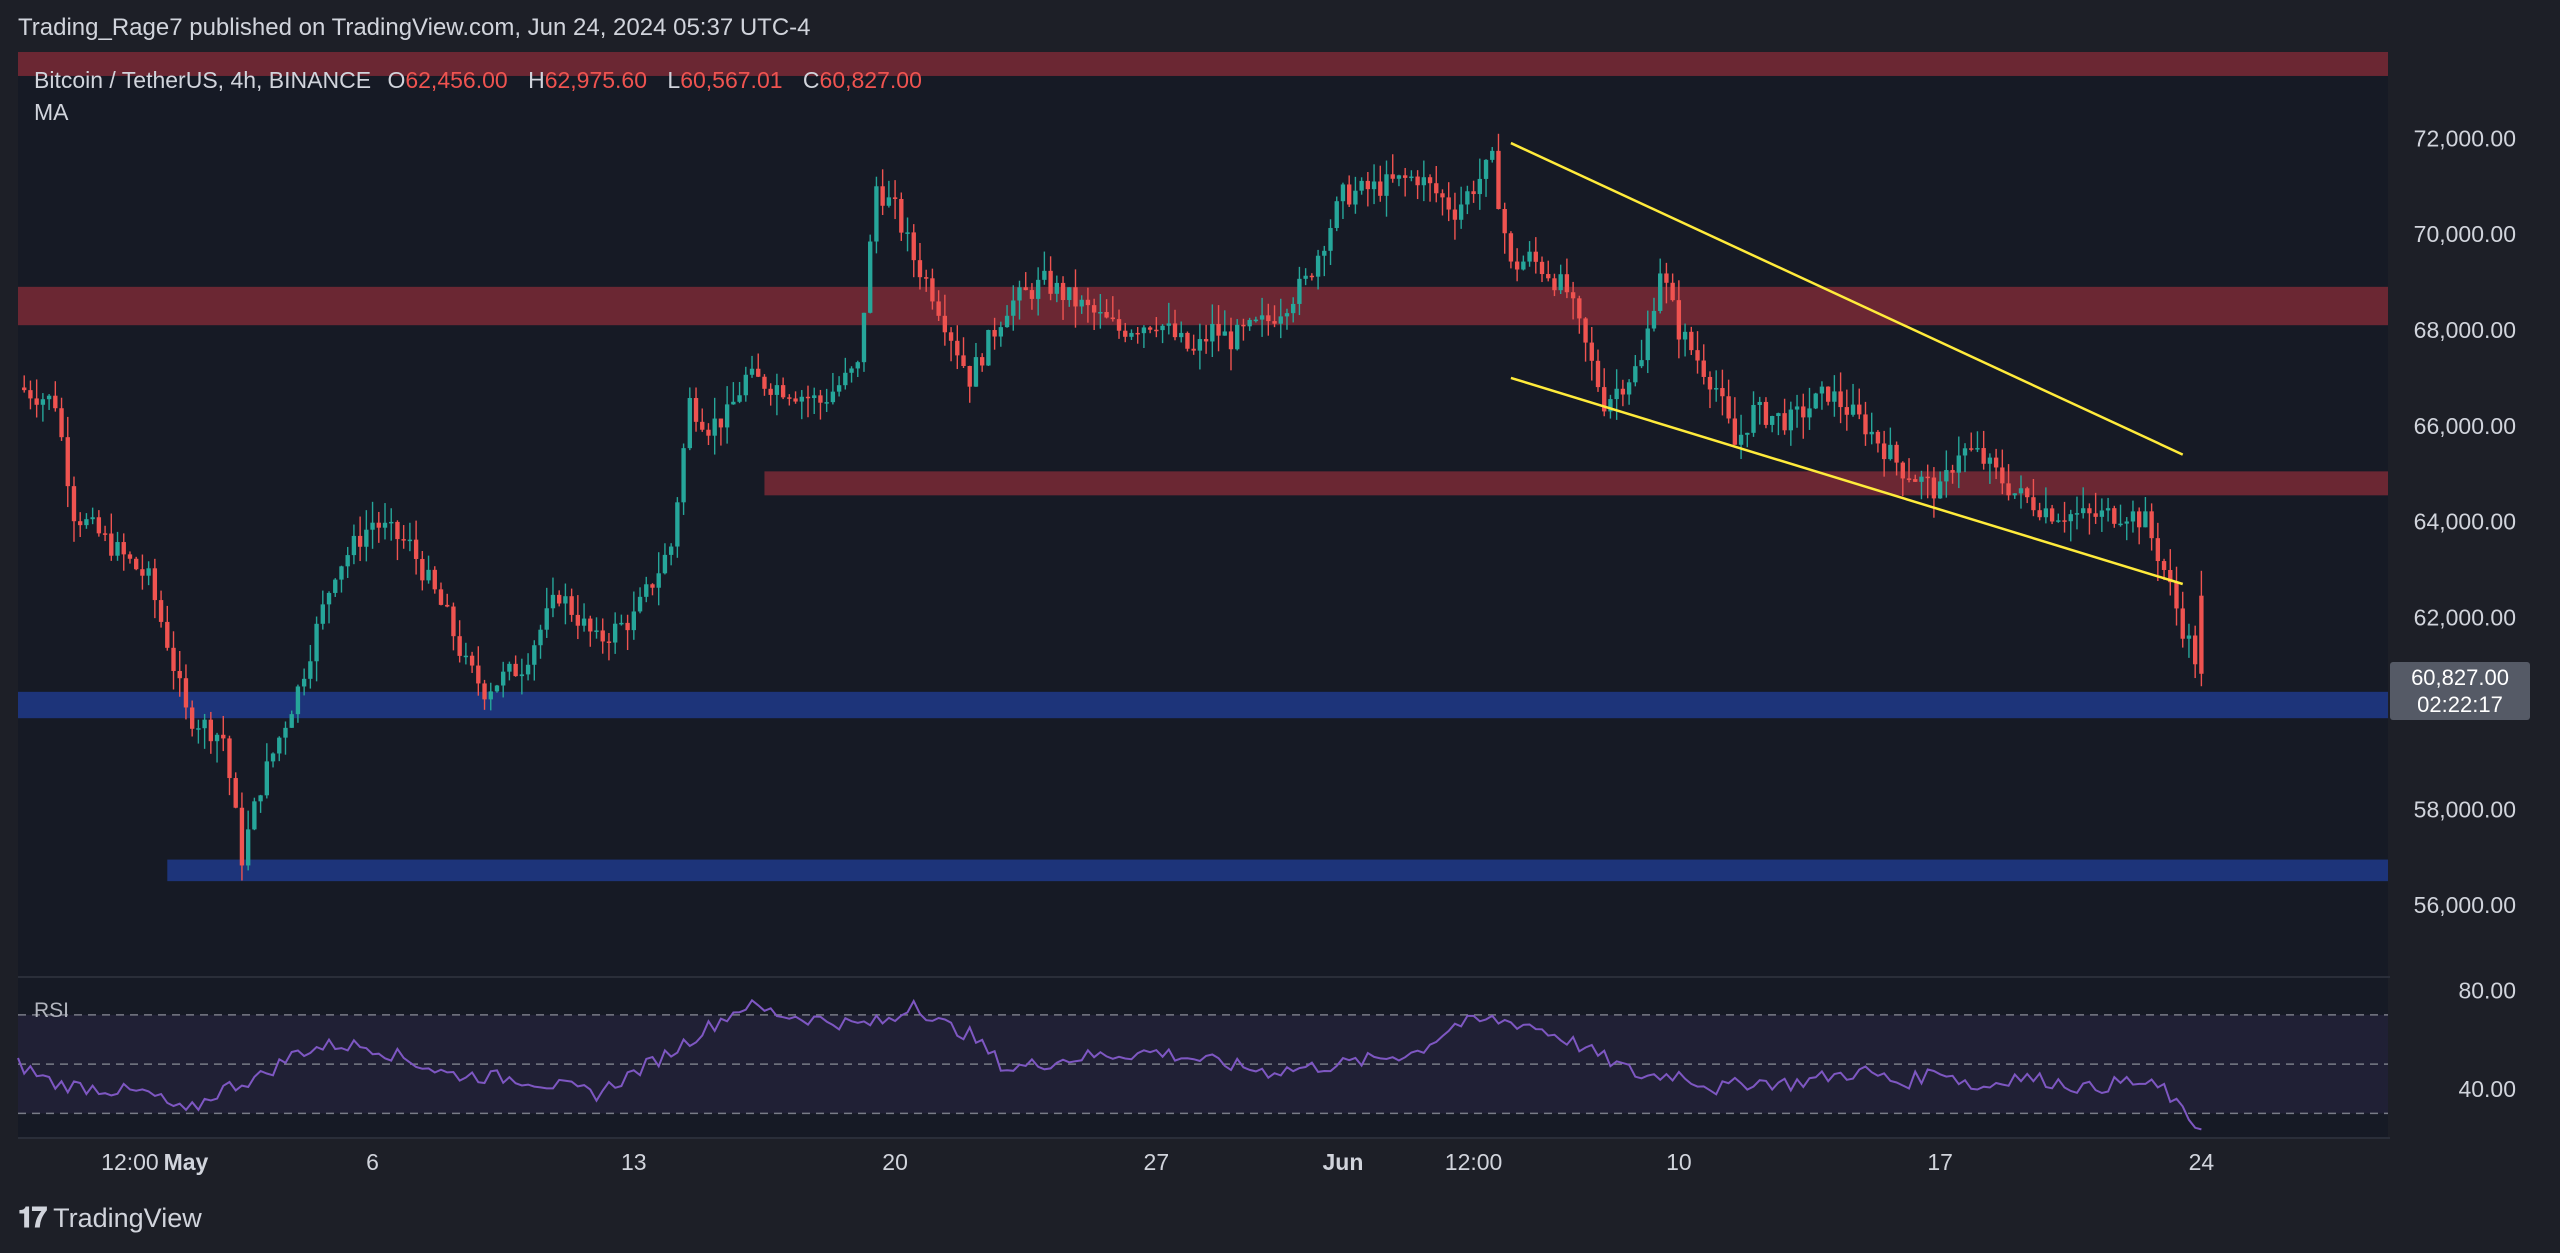  I want to click on rsi-tick-label: 40.00, so click(2487, 1089).